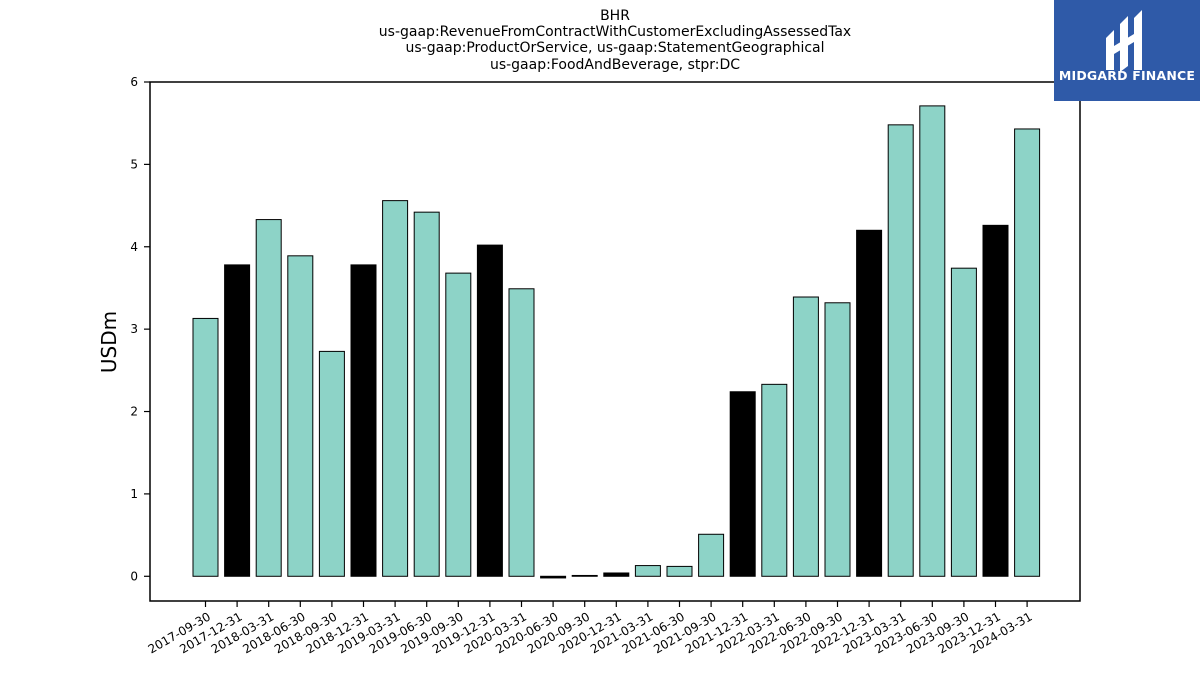 Image resolution: width=1200 pixels, height=675 pixels. Describe the element at coordinates (134, 164) in the screenshot. I see `y-tick-label: 5` at that location.